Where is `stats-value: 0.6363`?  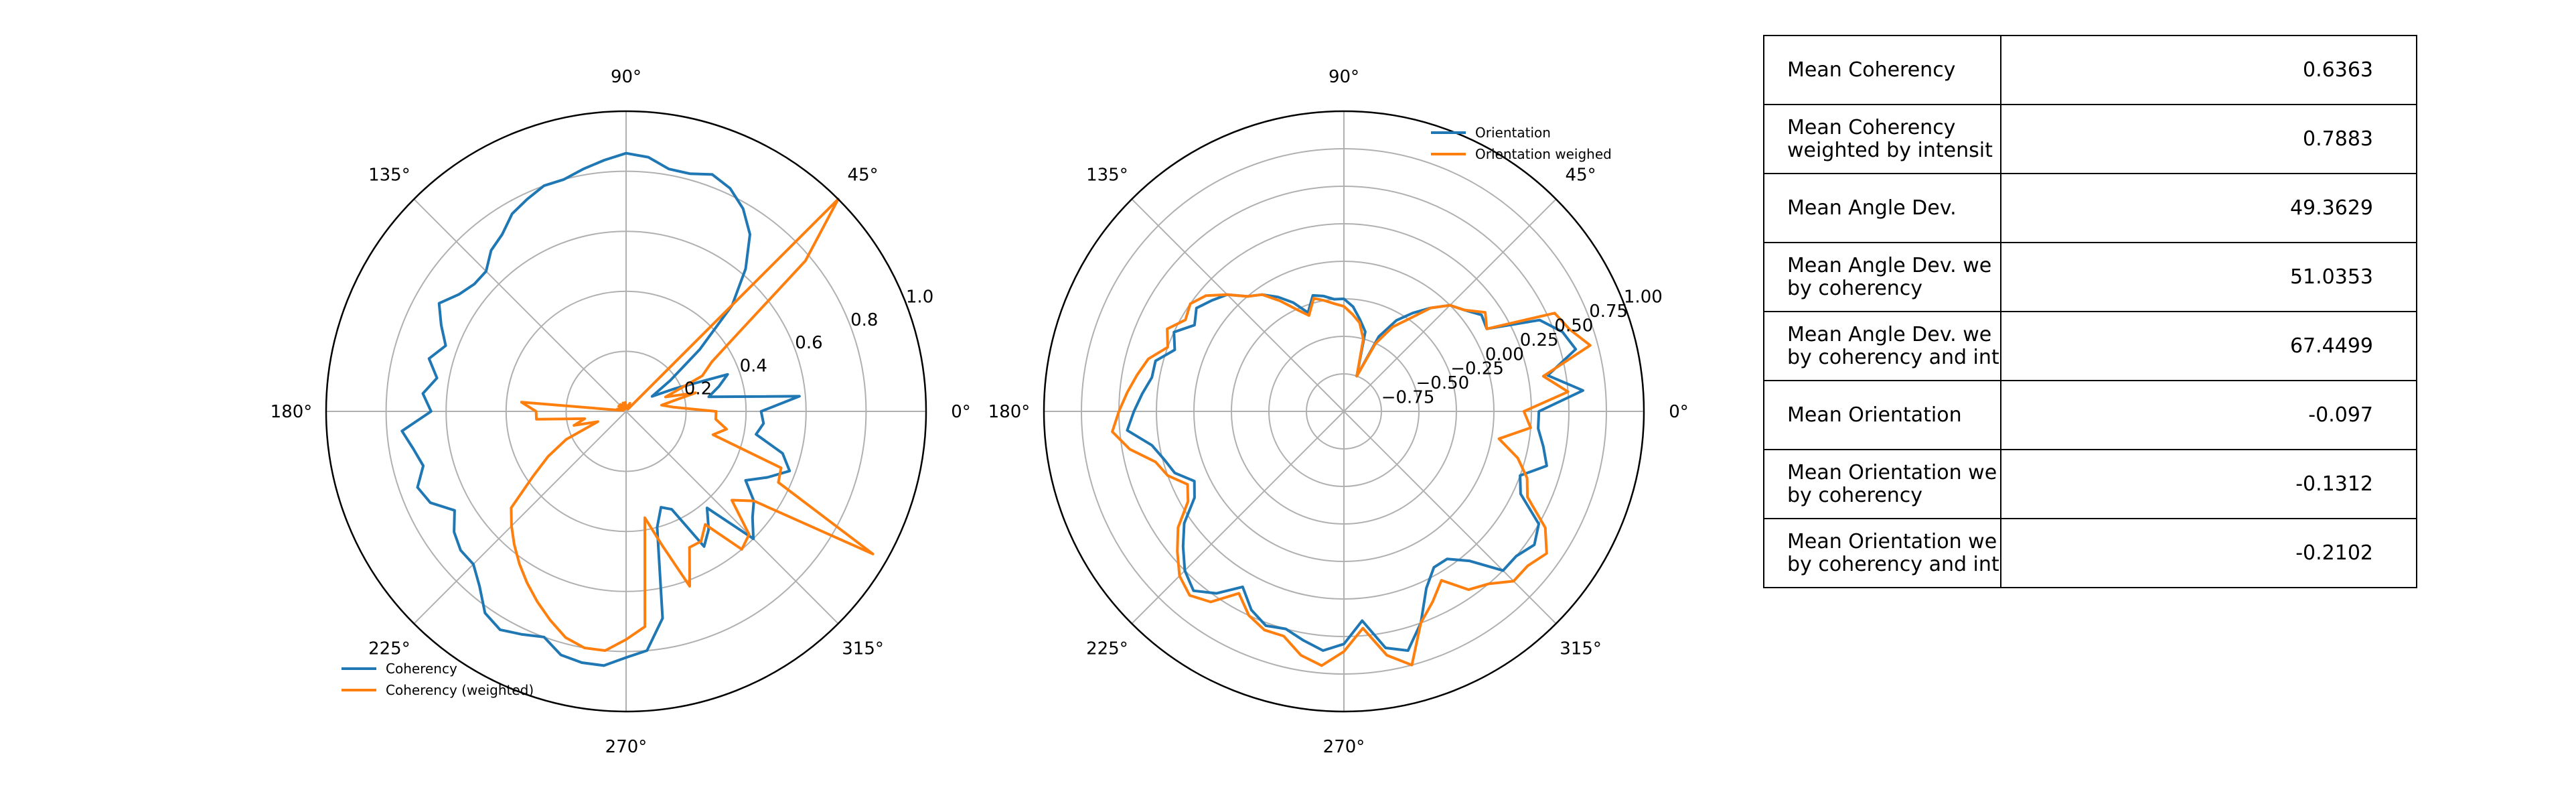
stats-value: 0.6363 is located at coordinates (2338, 70).